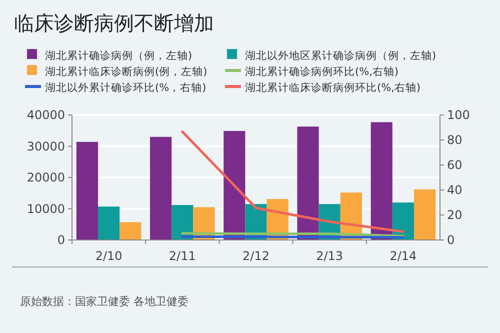 The height and width of the screenshot is (333, 500). Describe the element at coordinates (125, 87) in the screenshot. I see `legend-label: 湖北以外累计确诊环比(%，右轴)` at that location.